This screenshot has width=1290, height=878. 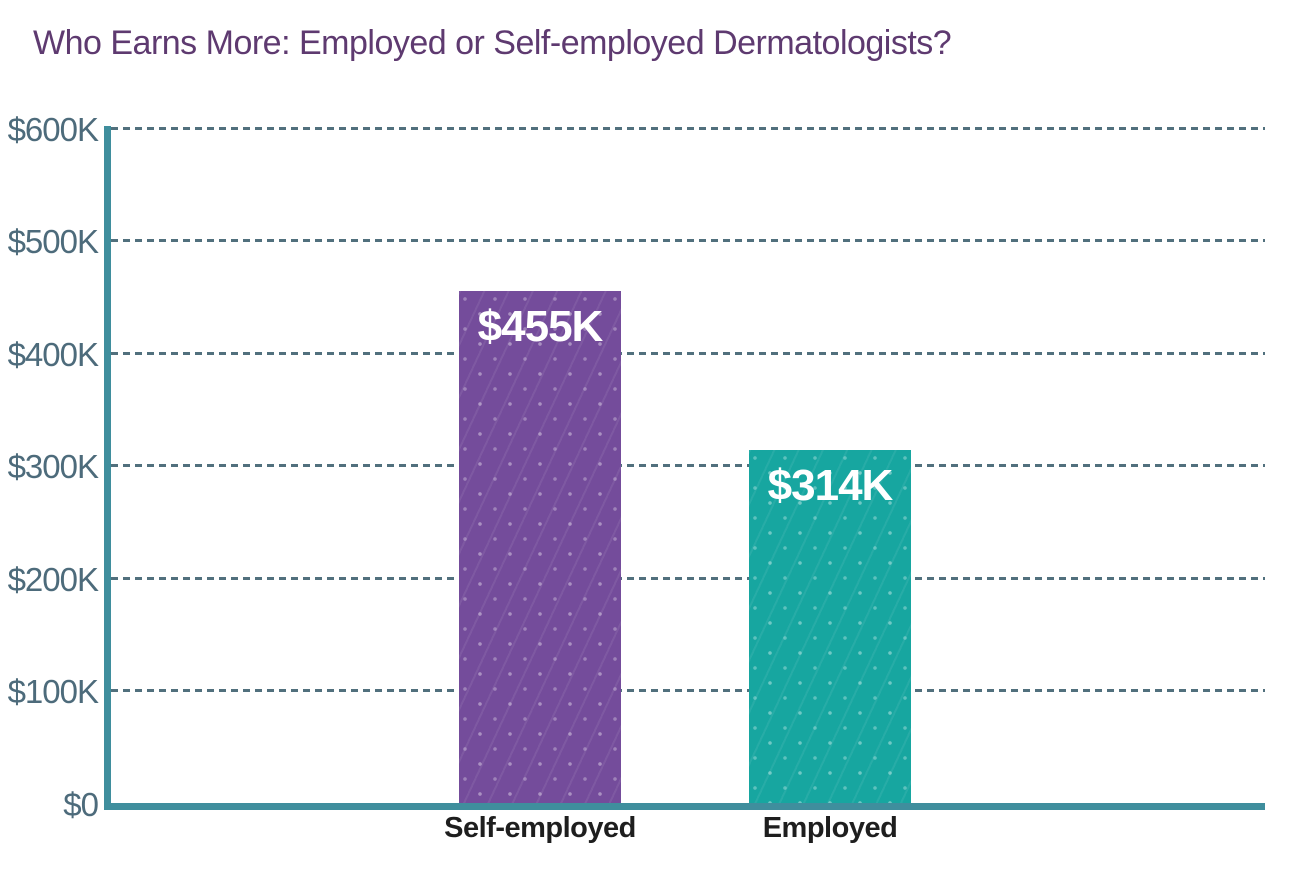 I want to click on bar-self-employed: $455K, so click(x=540, y=547).